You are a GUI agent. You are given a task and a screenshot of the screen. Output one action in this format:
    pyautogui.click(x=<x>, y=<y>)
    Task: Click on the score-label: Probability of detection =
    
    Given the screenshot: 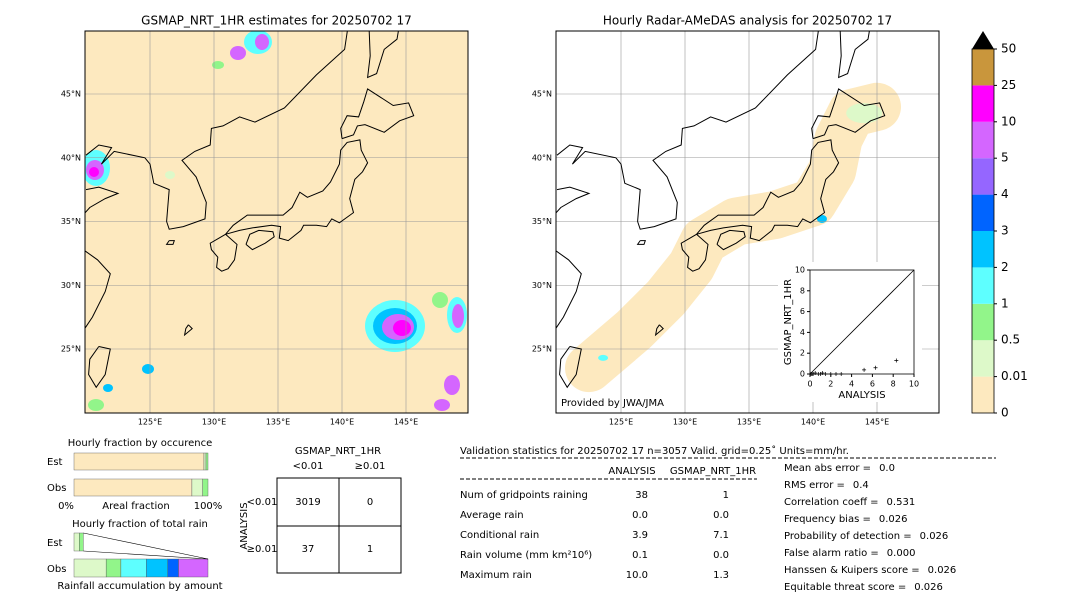 What is the action you would take?
    pyautogui.click(x=848, y=536)
    